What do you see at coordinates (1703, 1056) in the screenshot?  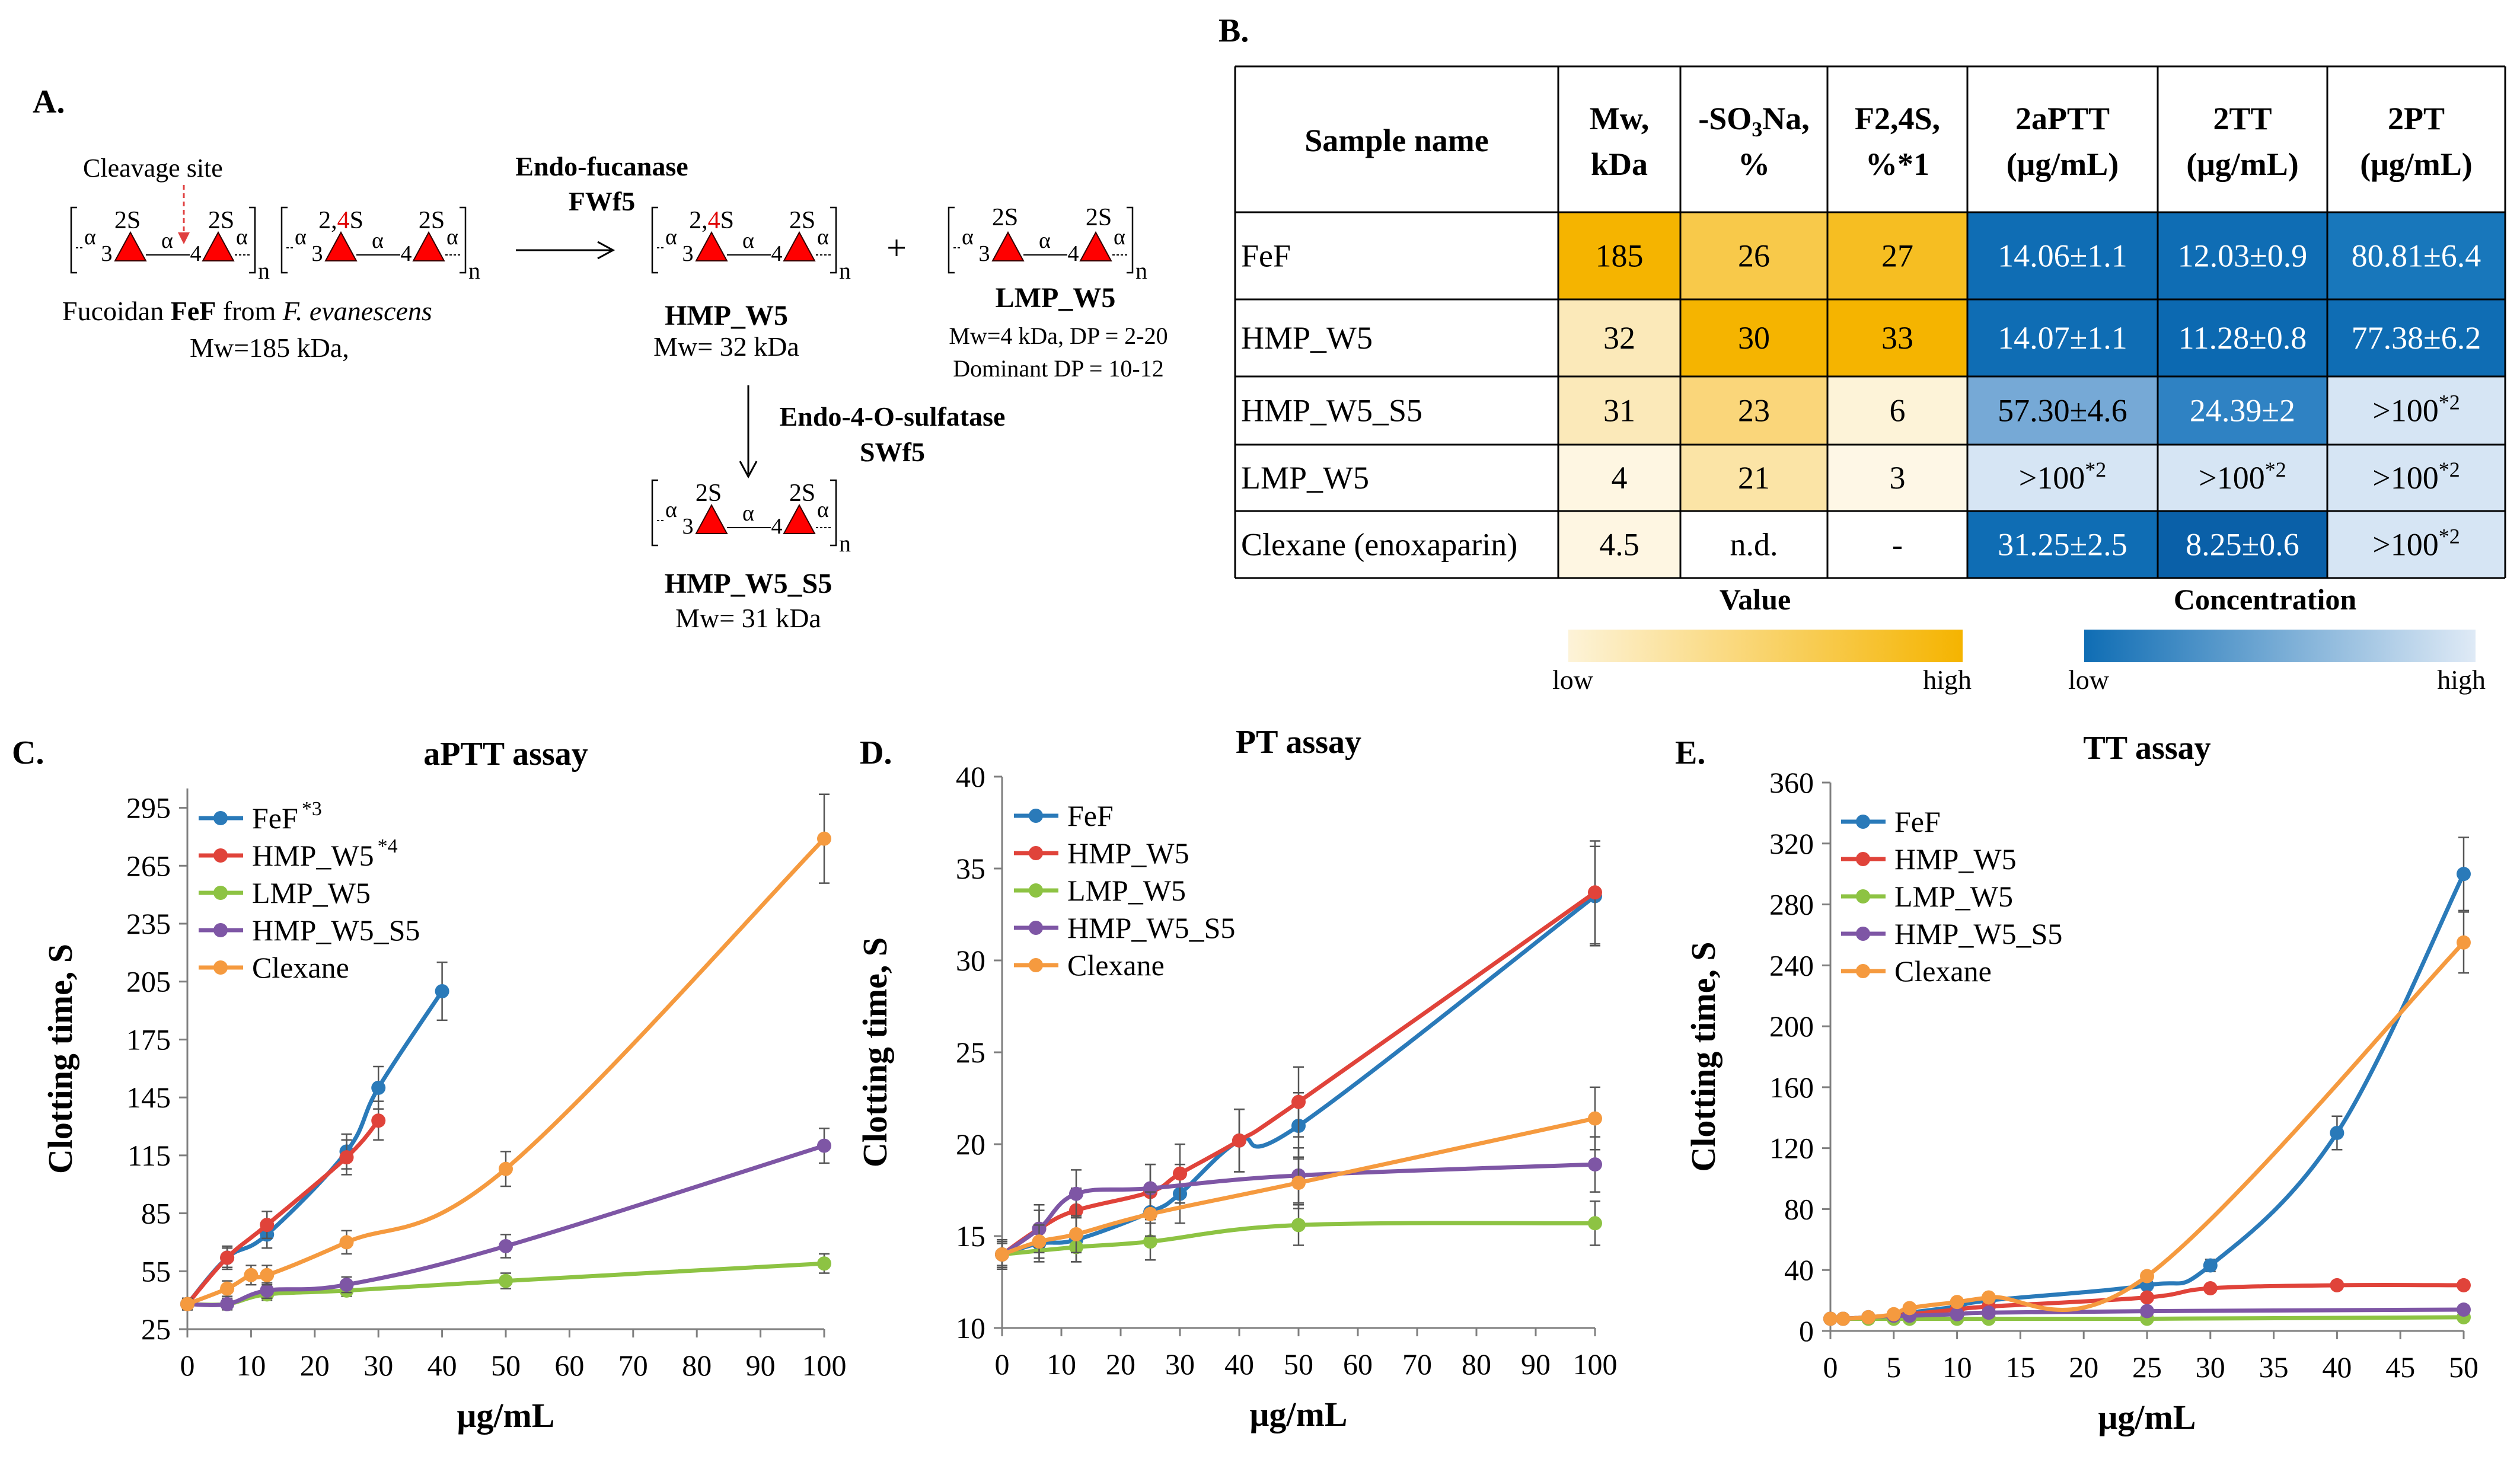 I see `y-axis-label: Clotting time, S` at bounding box center [1703, 1056].